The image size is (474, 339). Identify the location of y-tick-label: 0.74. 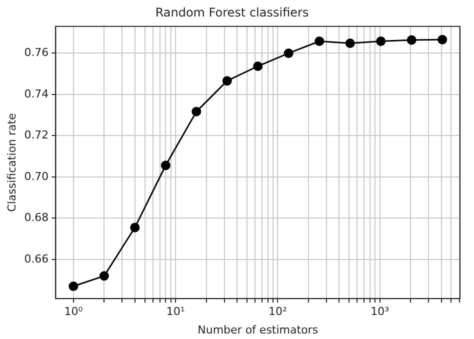
(36, 93).